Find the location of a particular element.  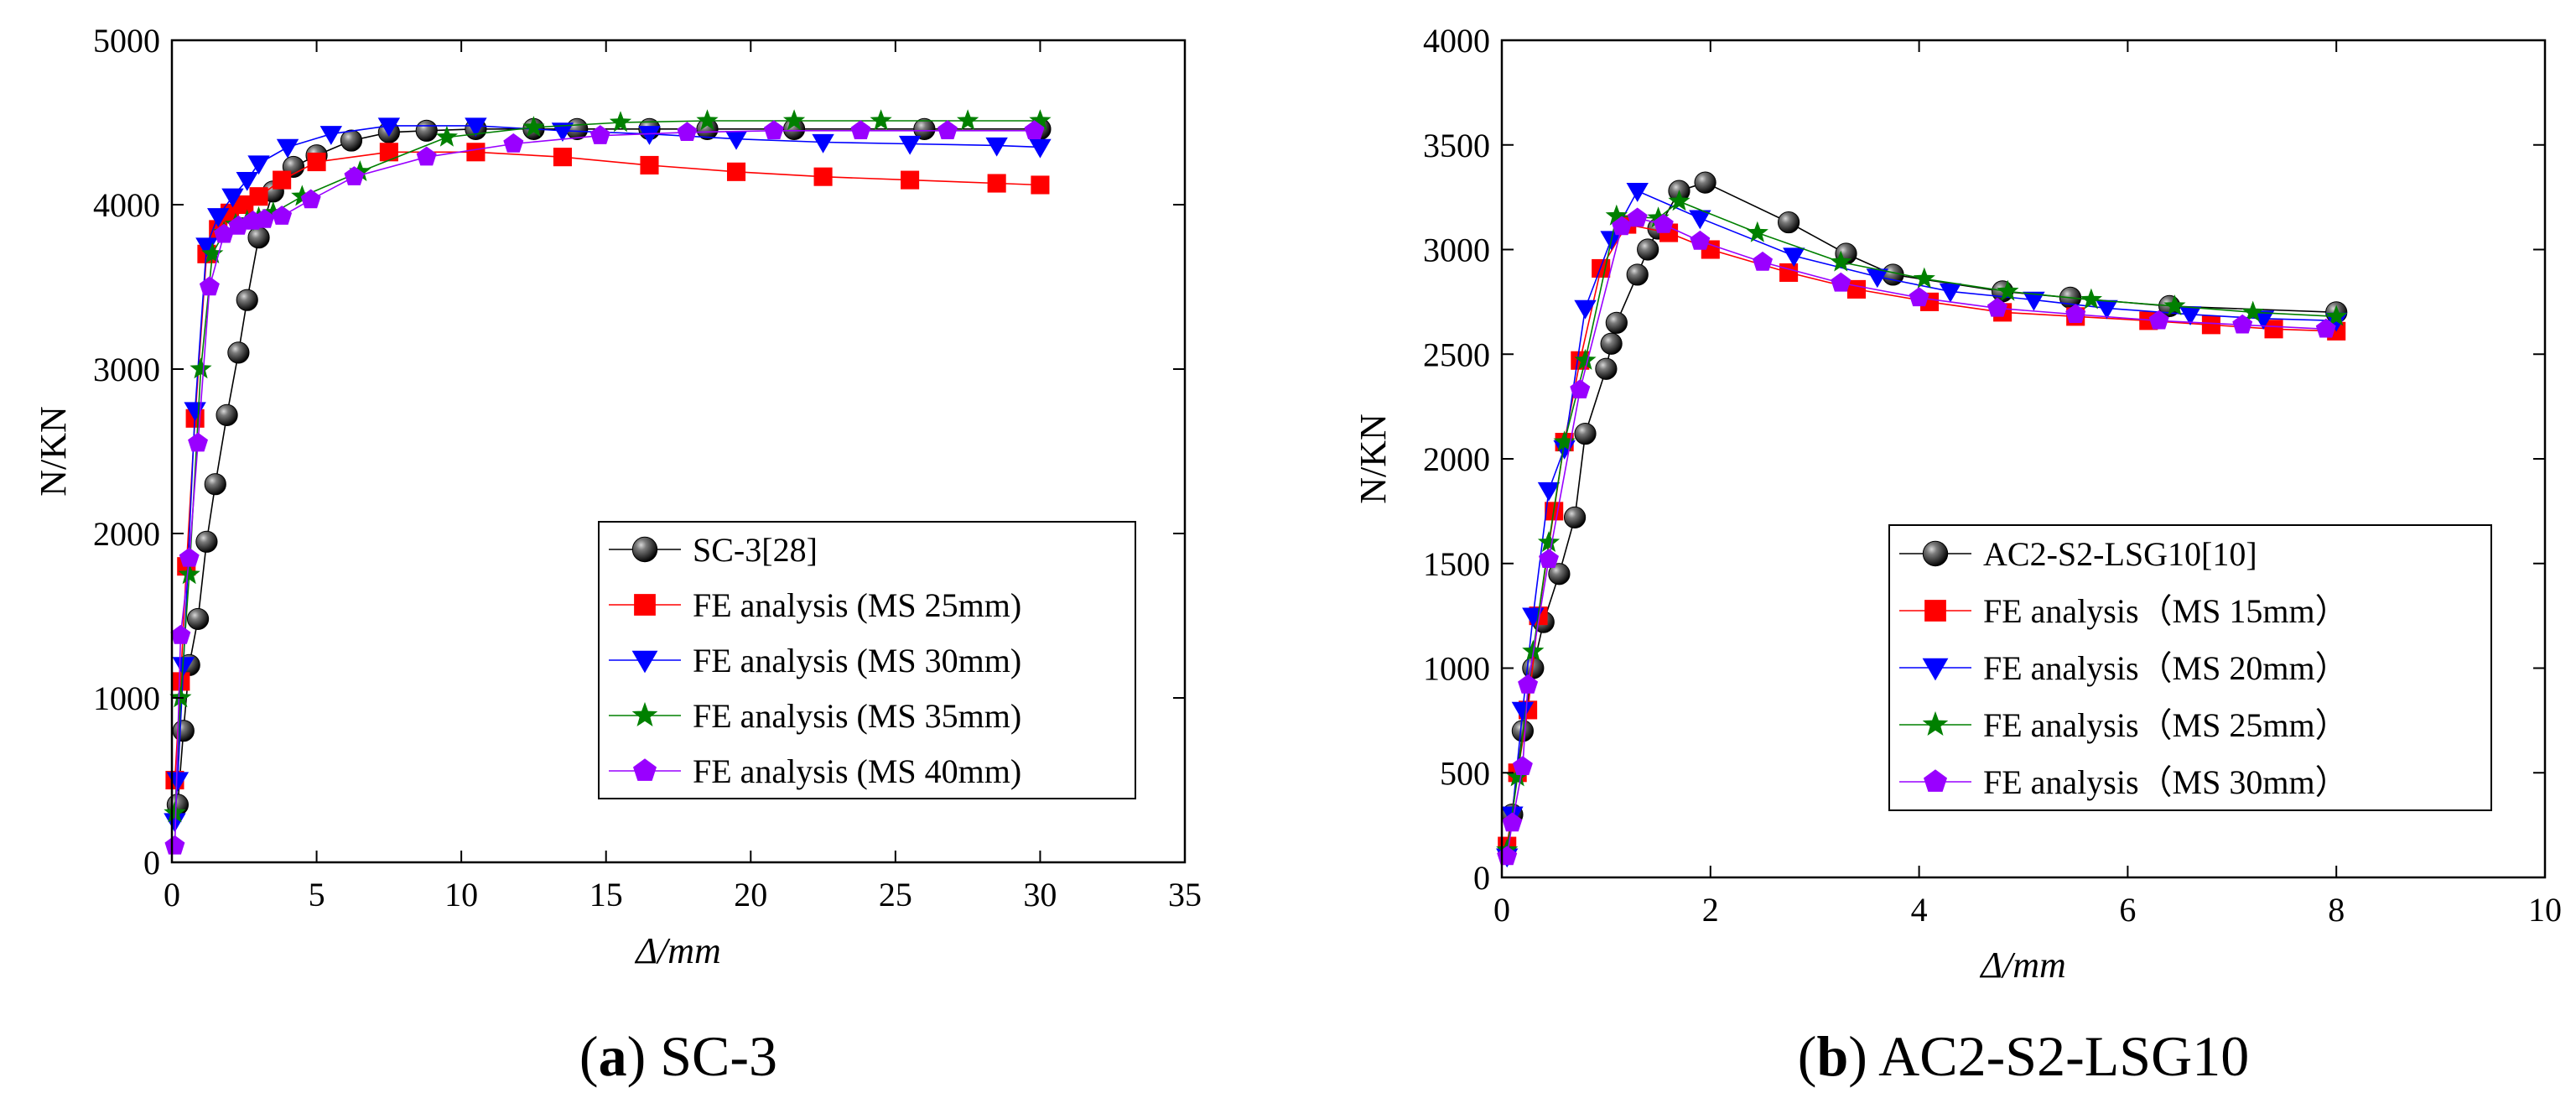

panel-b-ytick-label: 1000 is located at coordinates (1456, 669).